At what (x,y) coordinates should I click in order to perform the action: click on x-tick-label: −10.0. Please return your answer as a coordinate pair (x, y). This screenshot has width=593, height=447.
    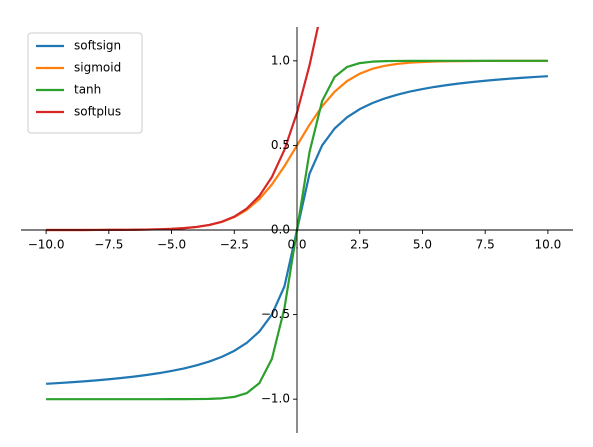
    Looking at the image, I should click on (46, 245).